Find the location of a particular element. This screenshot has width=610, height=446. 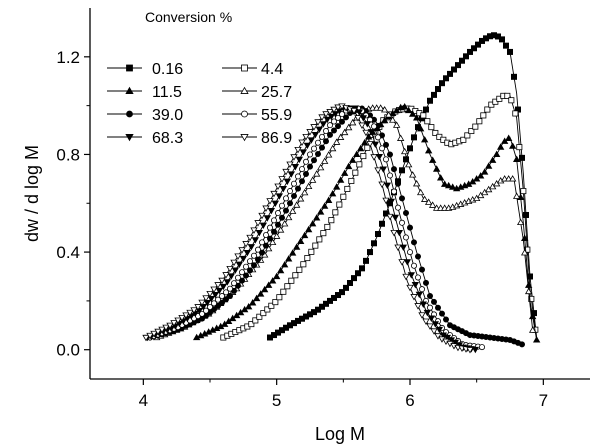

legend-item: 39.0 is located at coordinates (145, 115).